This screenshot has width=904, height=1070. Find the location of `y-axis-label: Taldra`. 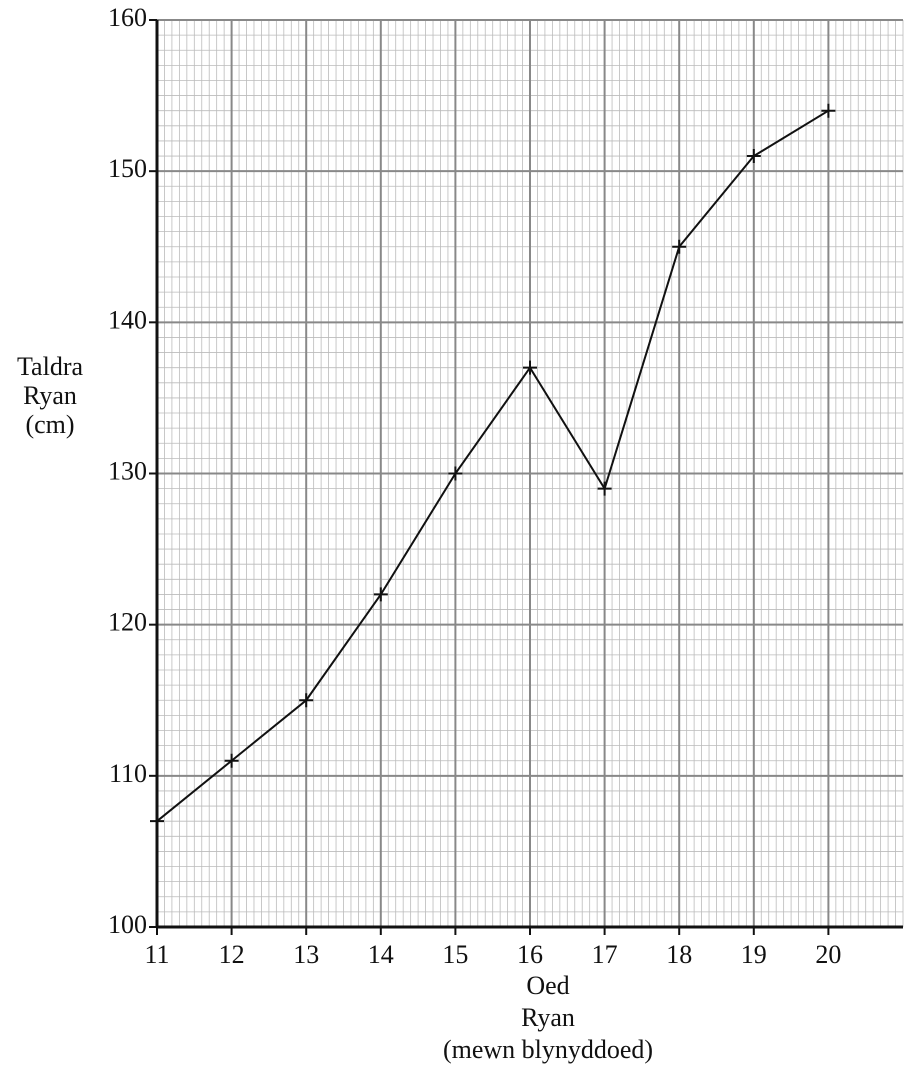

y-axis-label: Taldra is located at coordinates (50, 366).